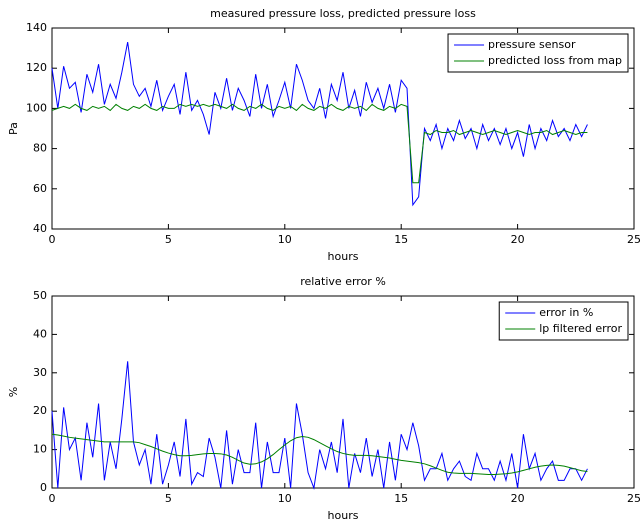  Describe the element at coordinates (36, 107) in the screenshot. I see `y-tick-label: 100` at that location.